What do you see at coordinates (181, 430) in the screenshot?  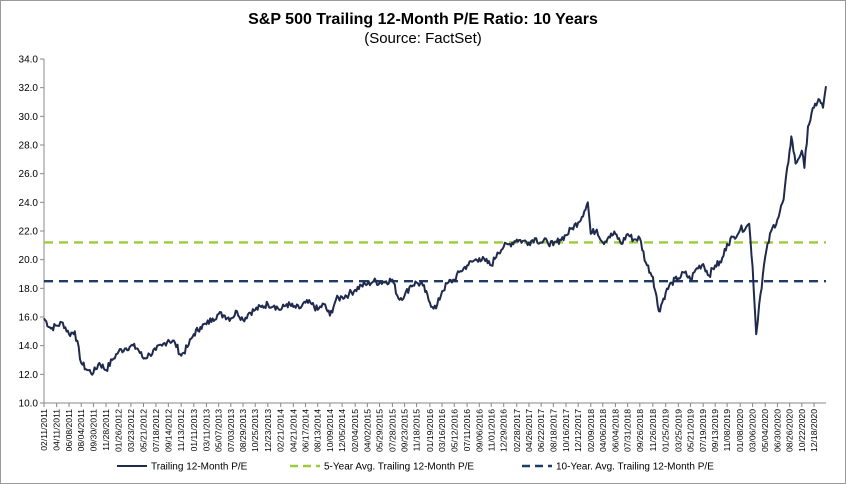 I see `x-tick-label: 11/13/2012` at bounding box center [181, 430].